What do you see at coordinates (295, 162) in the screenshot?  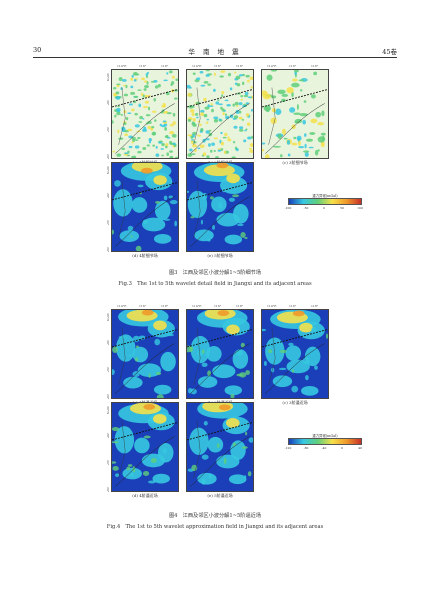 I see `fig3-panel-label: (c) 3阶细节场` at bounding box center [295, 162].